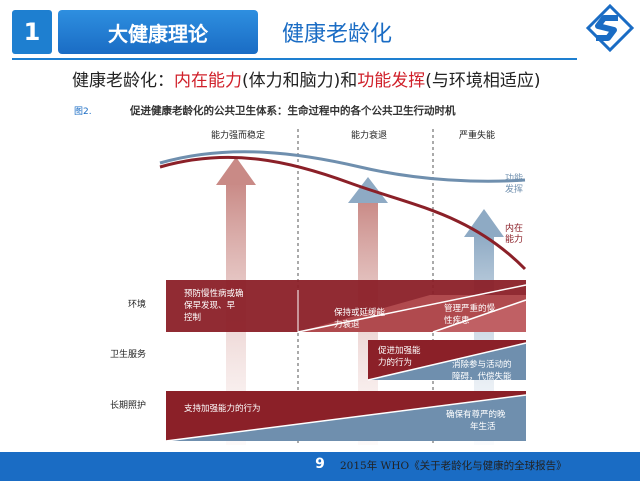 This screenshot has height=481, width=640. I want to click on section-number: 1, so click(32, 32).